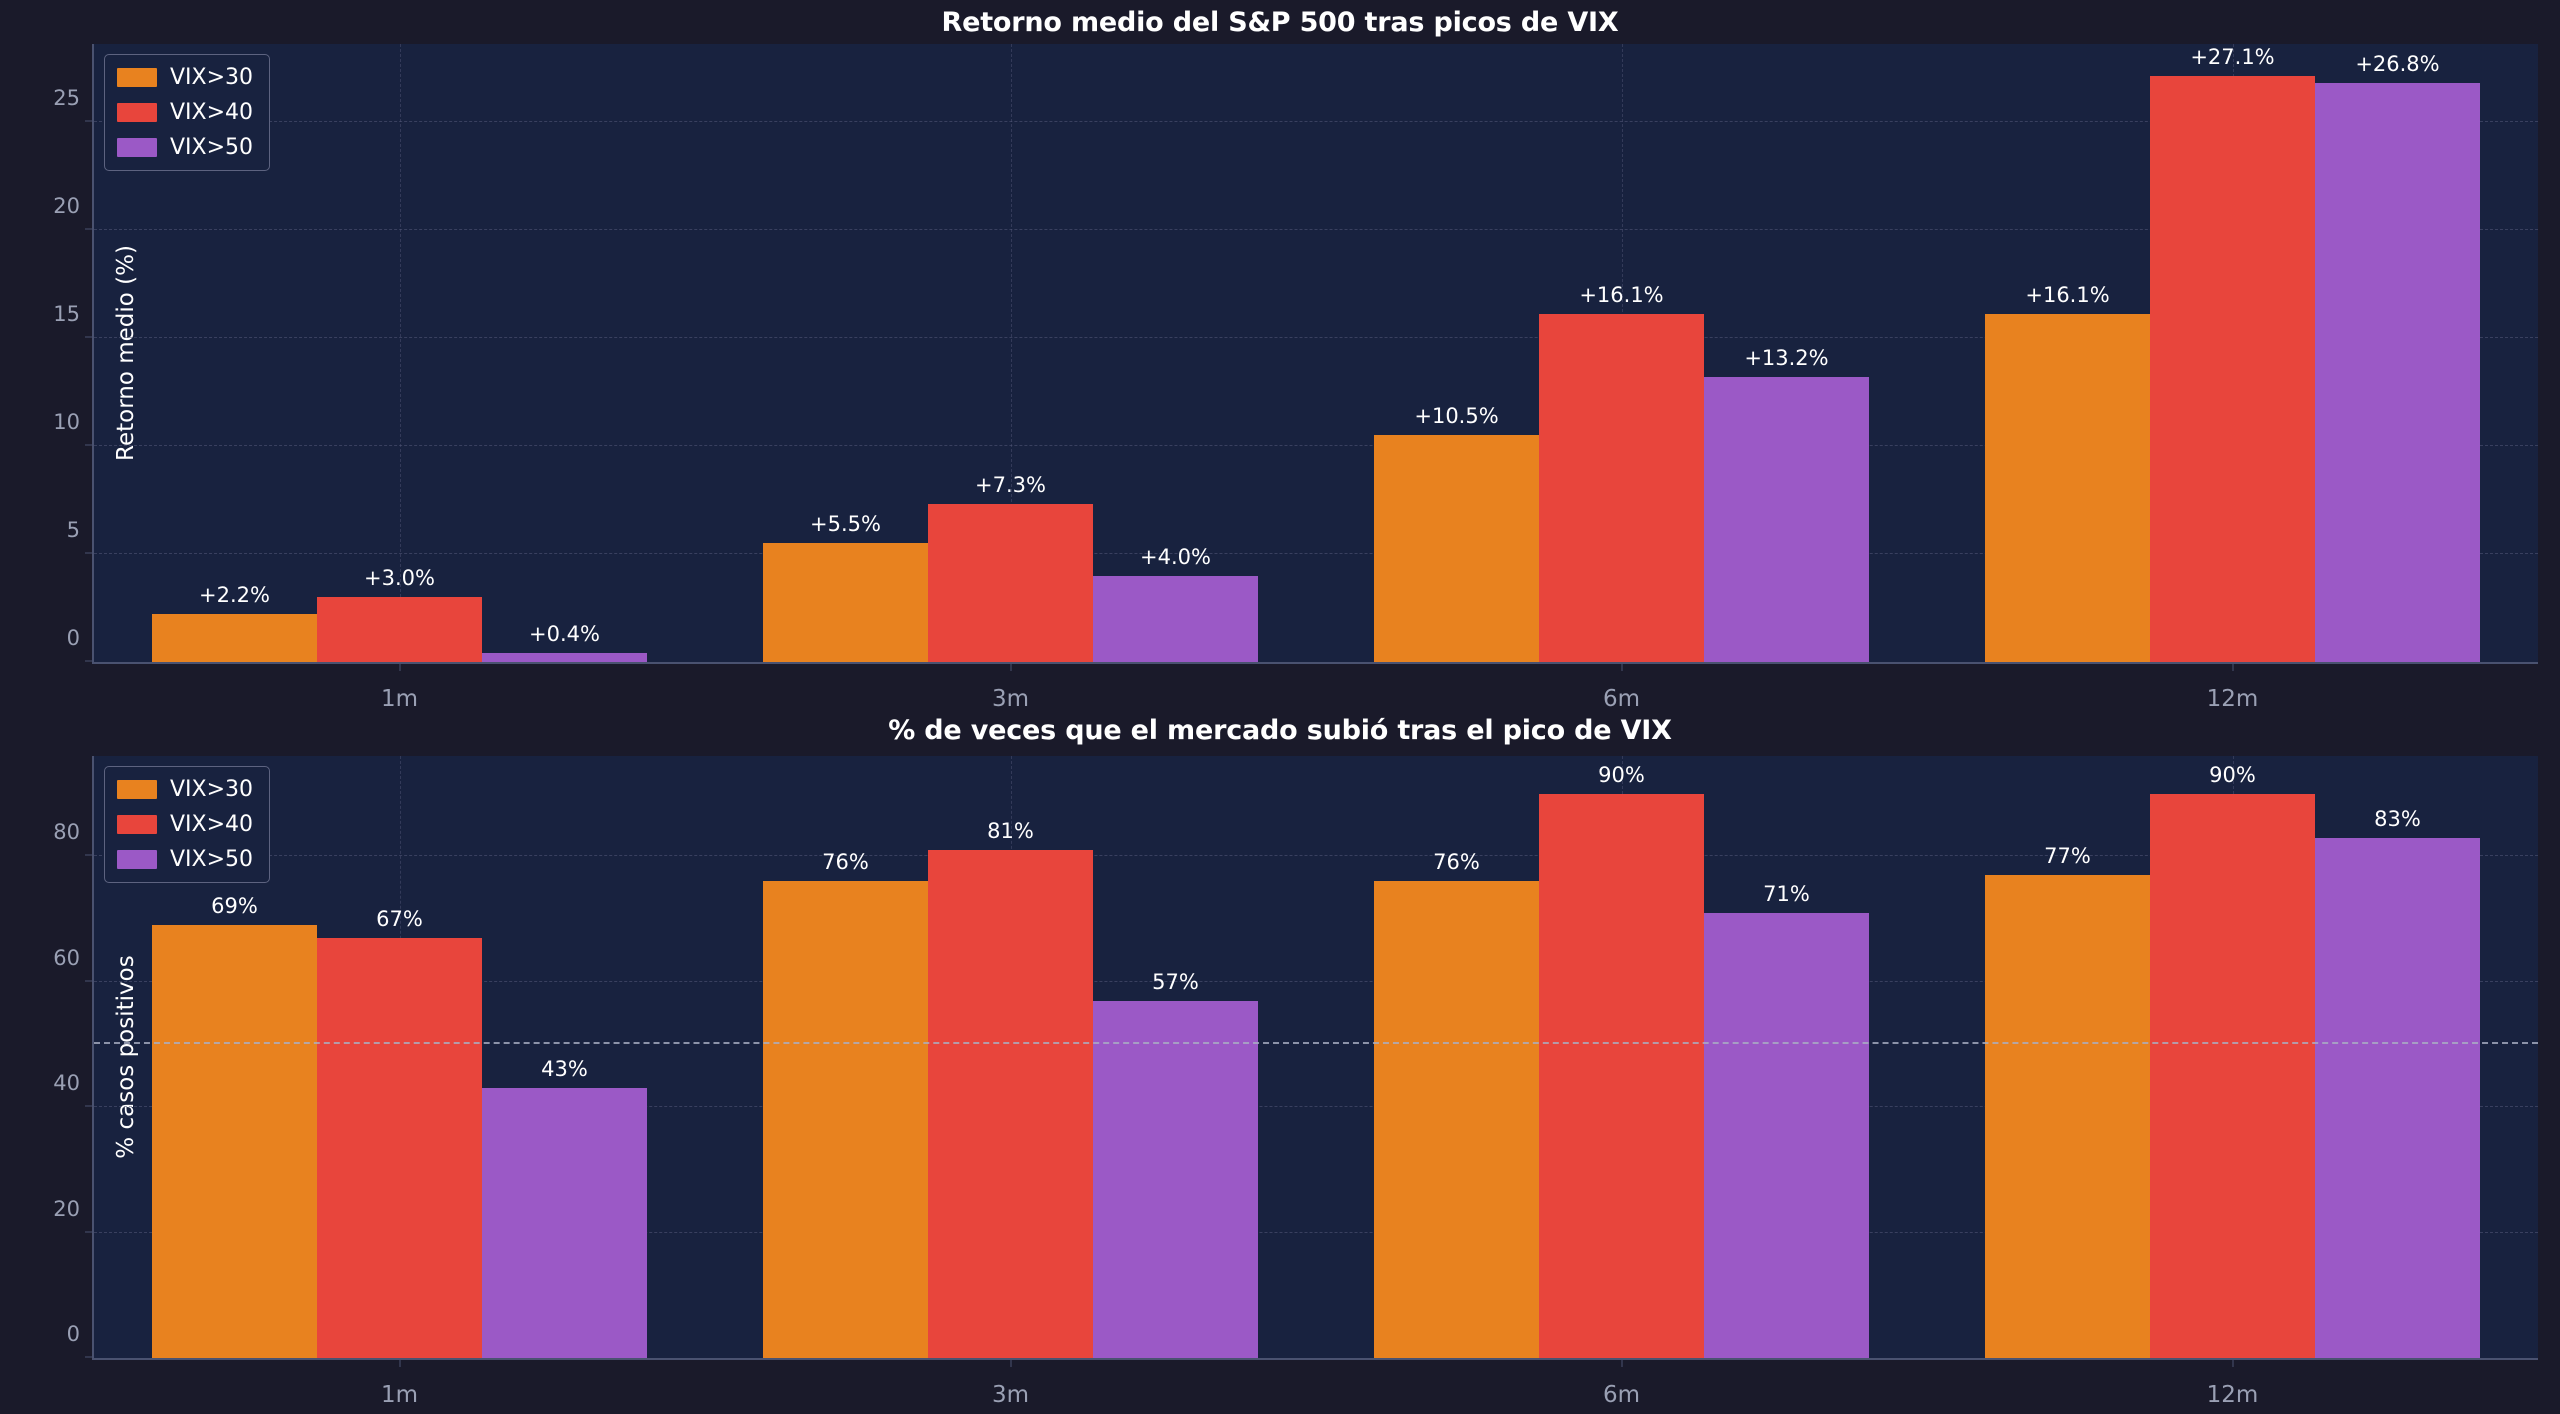 Image resolution: width=2560 pixels, height=1414 pixels. I want to click on y-tick-label: 80, so click(66, 832).